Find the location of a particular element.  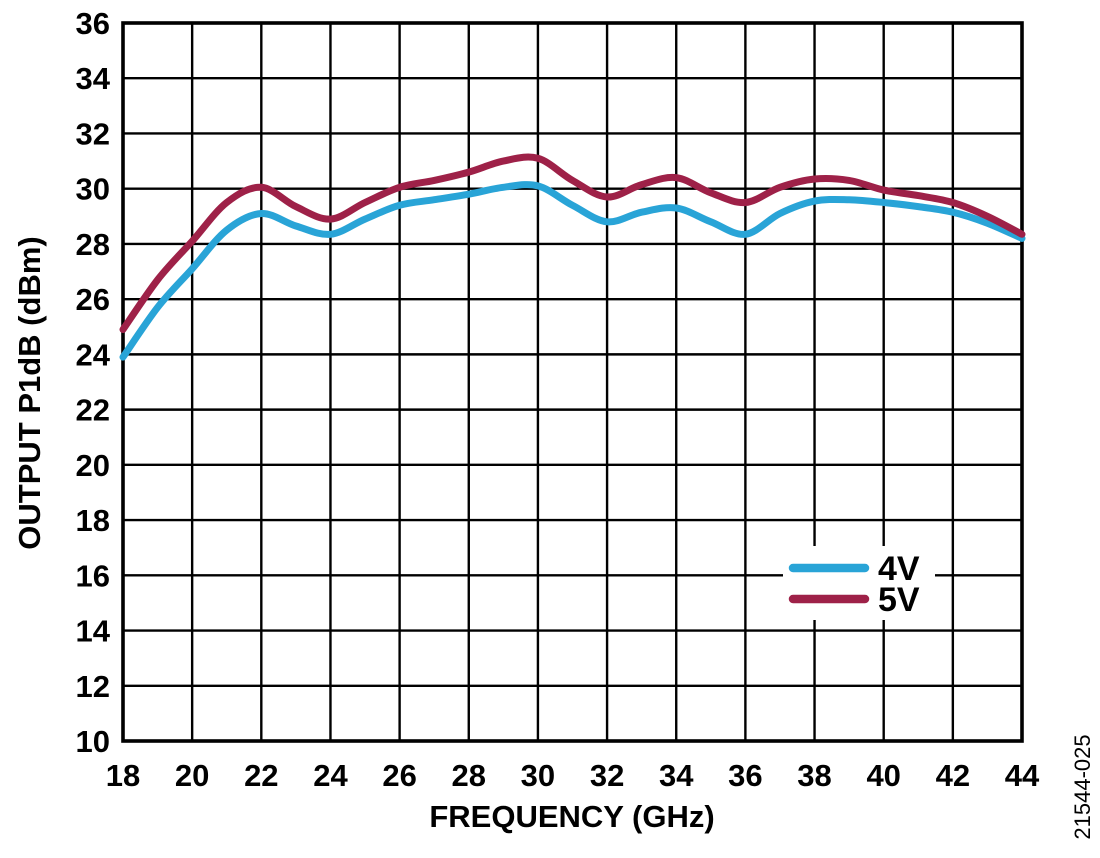

y-tick-label: 18 is located at coordinates (93, 520).